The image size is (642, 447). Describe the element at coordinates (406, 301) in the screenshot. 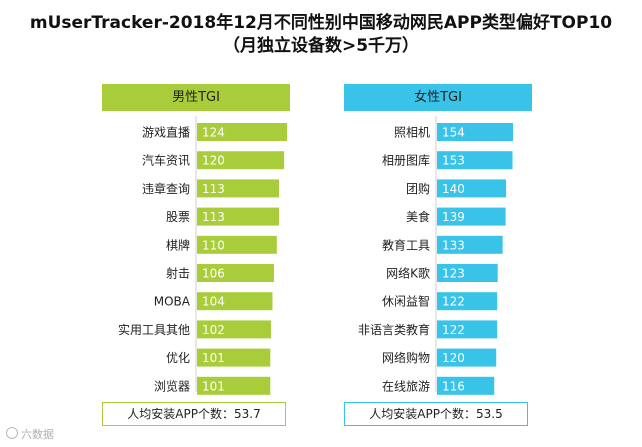

I see `female-category-label: 休闲益智` at that location.